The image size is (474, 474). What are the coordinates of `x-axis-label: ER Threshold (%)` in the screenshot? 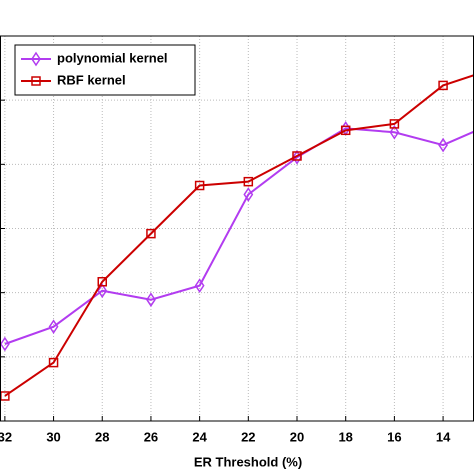 It's located at (248, 461).